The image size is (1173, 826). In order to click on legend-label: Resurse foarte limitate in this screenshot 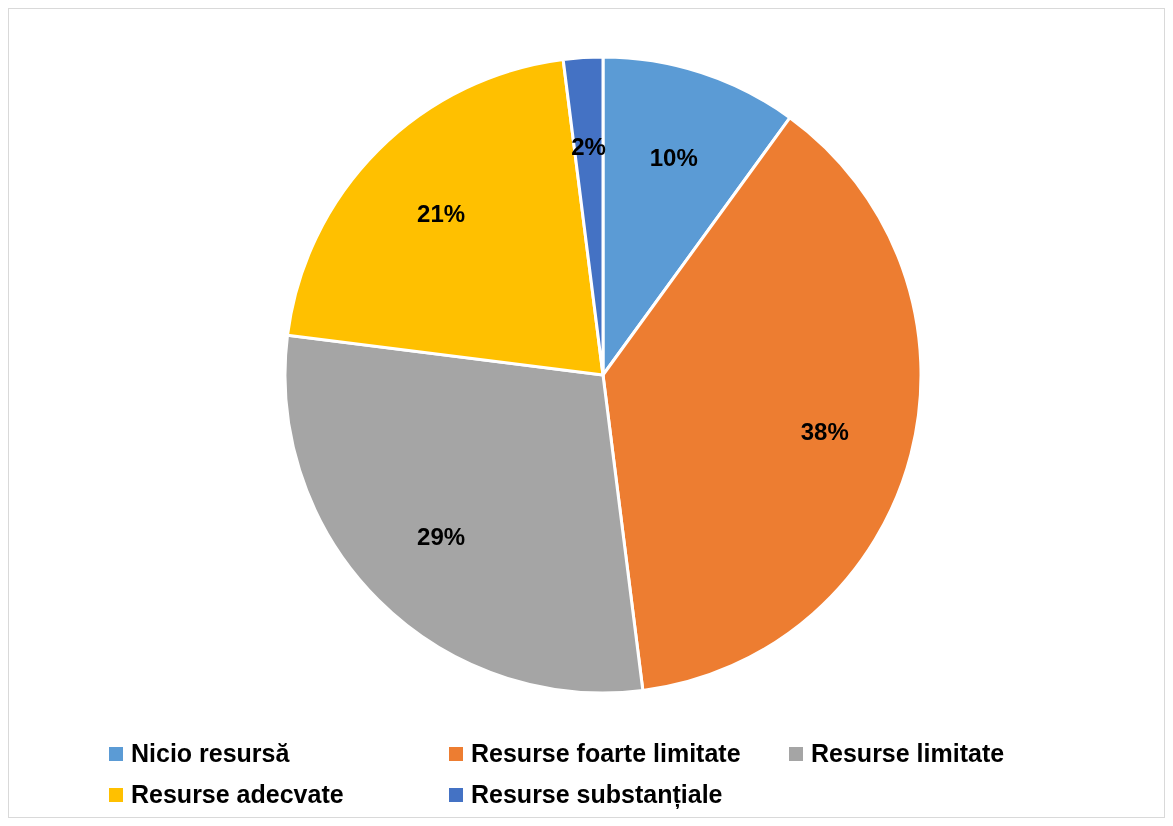, I will do `click(606, 753)`.